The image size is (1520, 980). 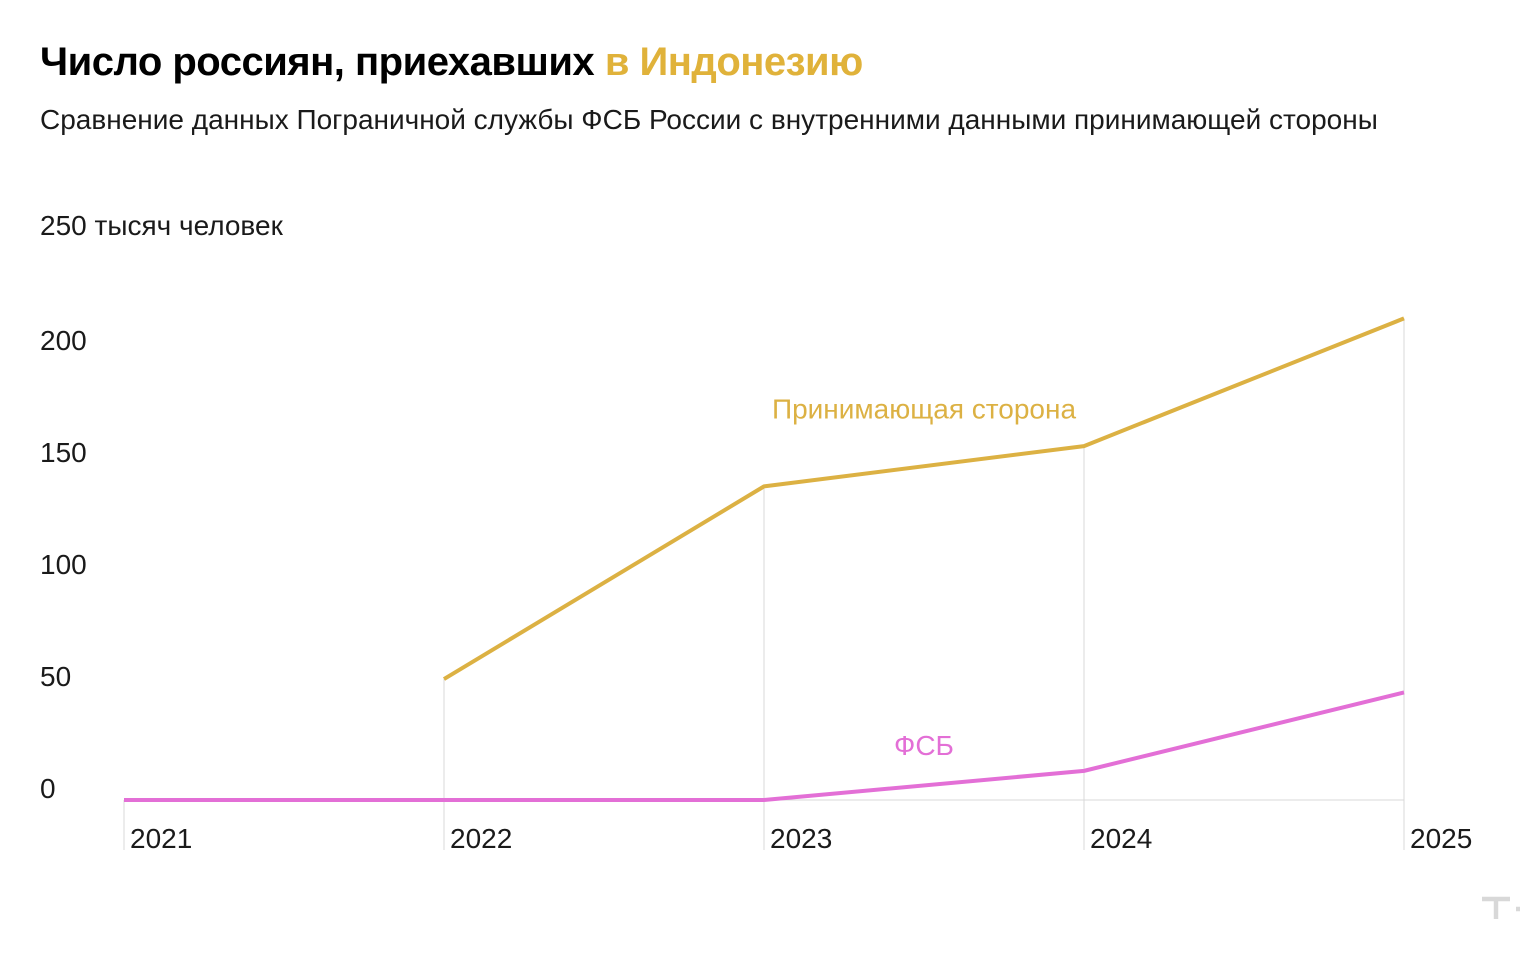 What do you see at coordinates (63, 452) in the screenshot?
I see `y-tick-150: 150` at bounding box center [63, 452].